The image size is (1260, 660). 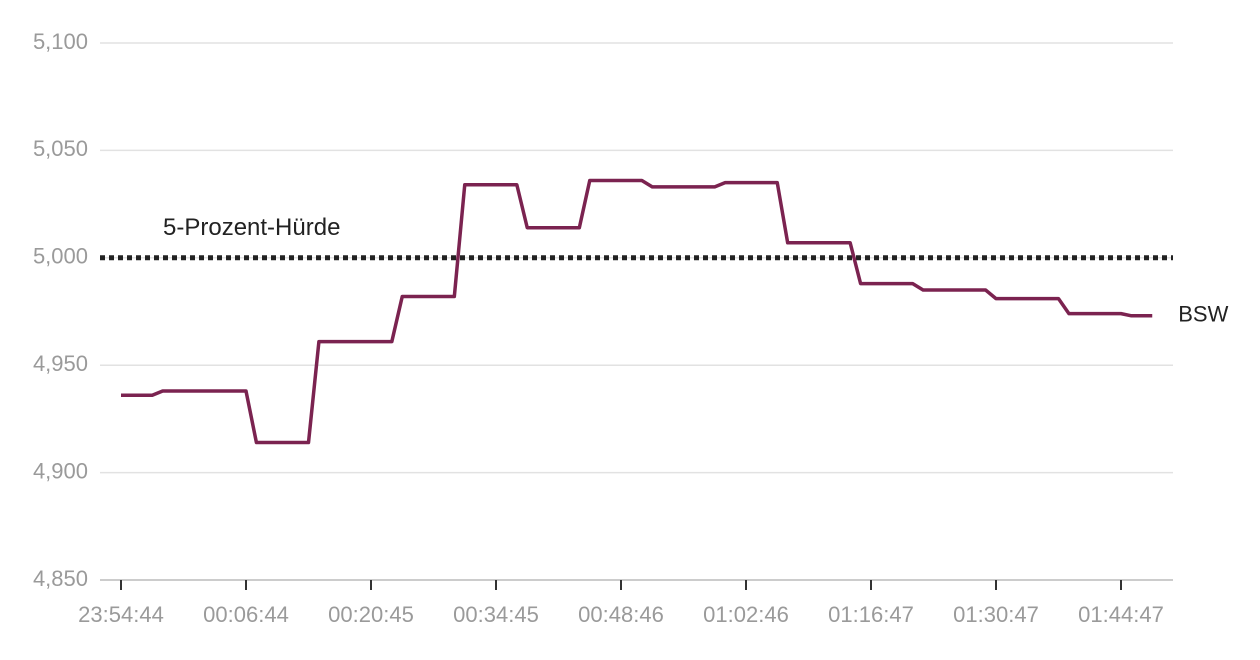 What do you see at coordinates (60, 41) in the screenshot?
I see `y-tick-label: 5,100` at bounding box center [60, 41].